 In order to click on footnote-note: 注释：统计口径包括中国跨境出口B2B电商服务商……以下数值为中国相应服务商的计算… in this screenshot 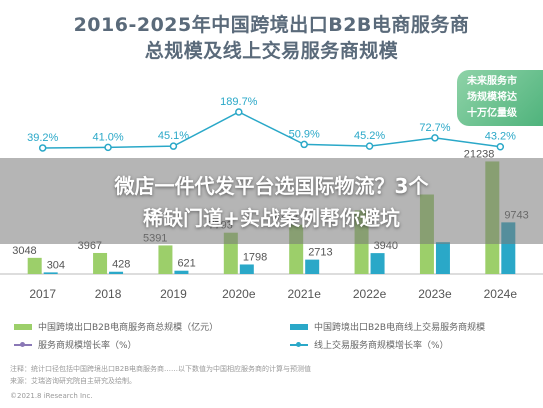, I will do `click(161, 369)`.